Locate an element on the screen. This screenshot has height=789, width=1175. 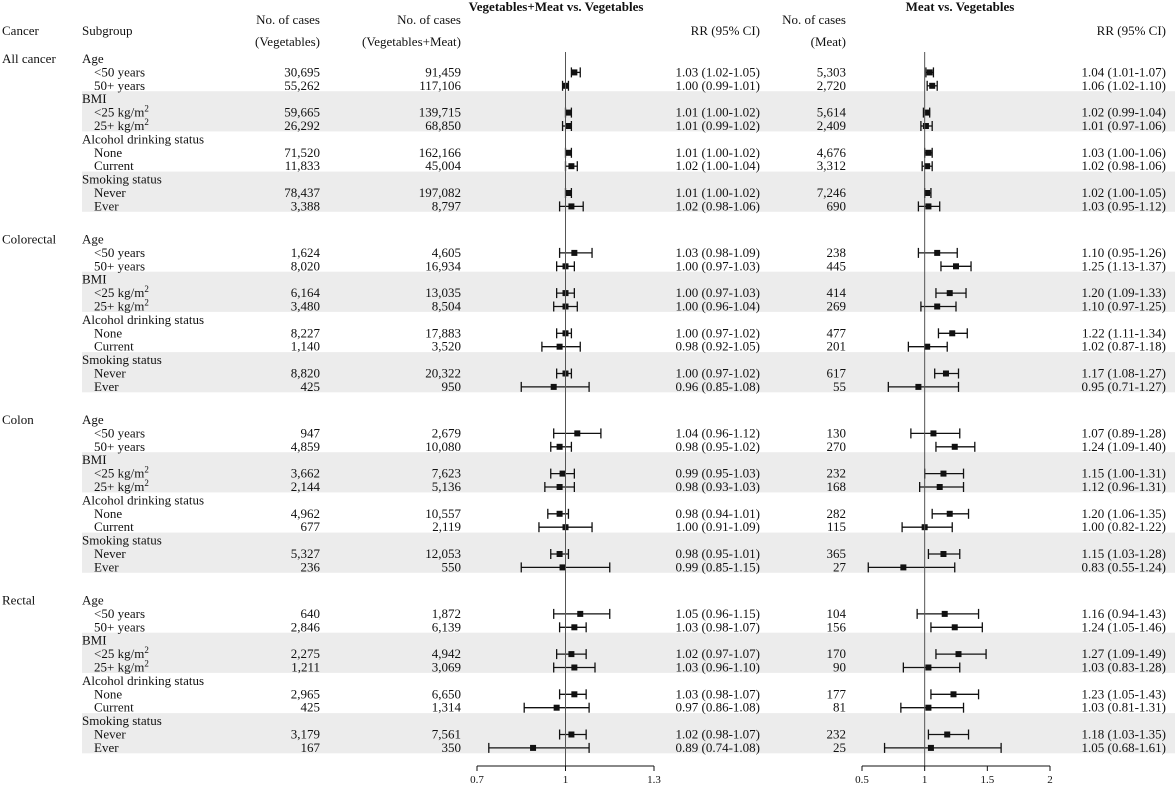
cases-meat-cell: 104 is located at coordinates (837, 613).